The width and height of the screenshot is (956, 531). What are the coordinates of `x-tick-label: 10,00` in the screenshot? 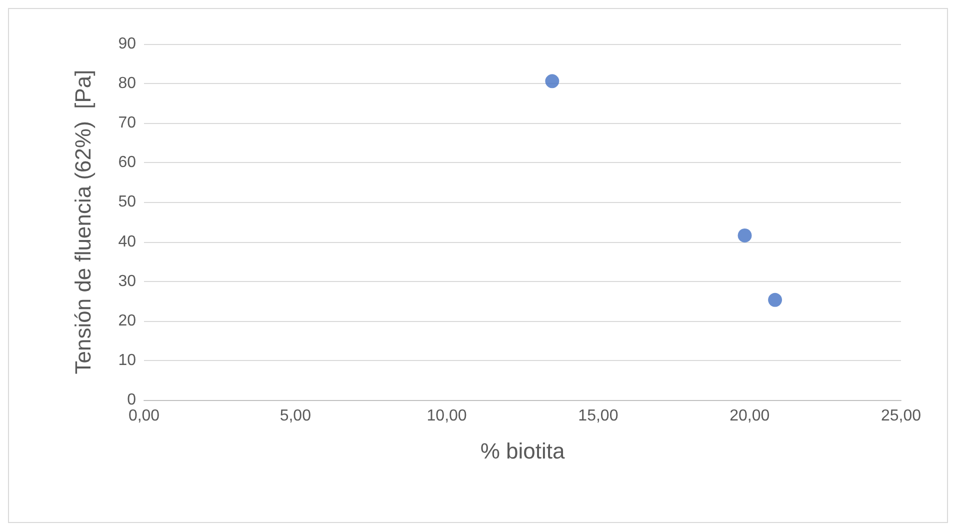 It's located at (446, 416).